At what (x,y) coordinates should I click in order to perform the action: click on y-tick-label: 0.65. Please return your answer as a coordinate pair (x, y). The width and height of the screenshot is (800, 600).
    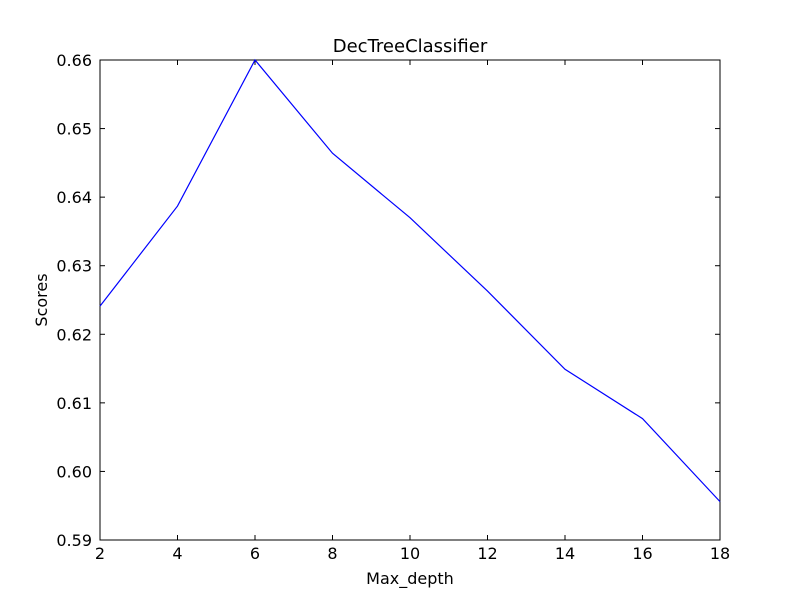
    Looking at the image, I should click on (74, 129).